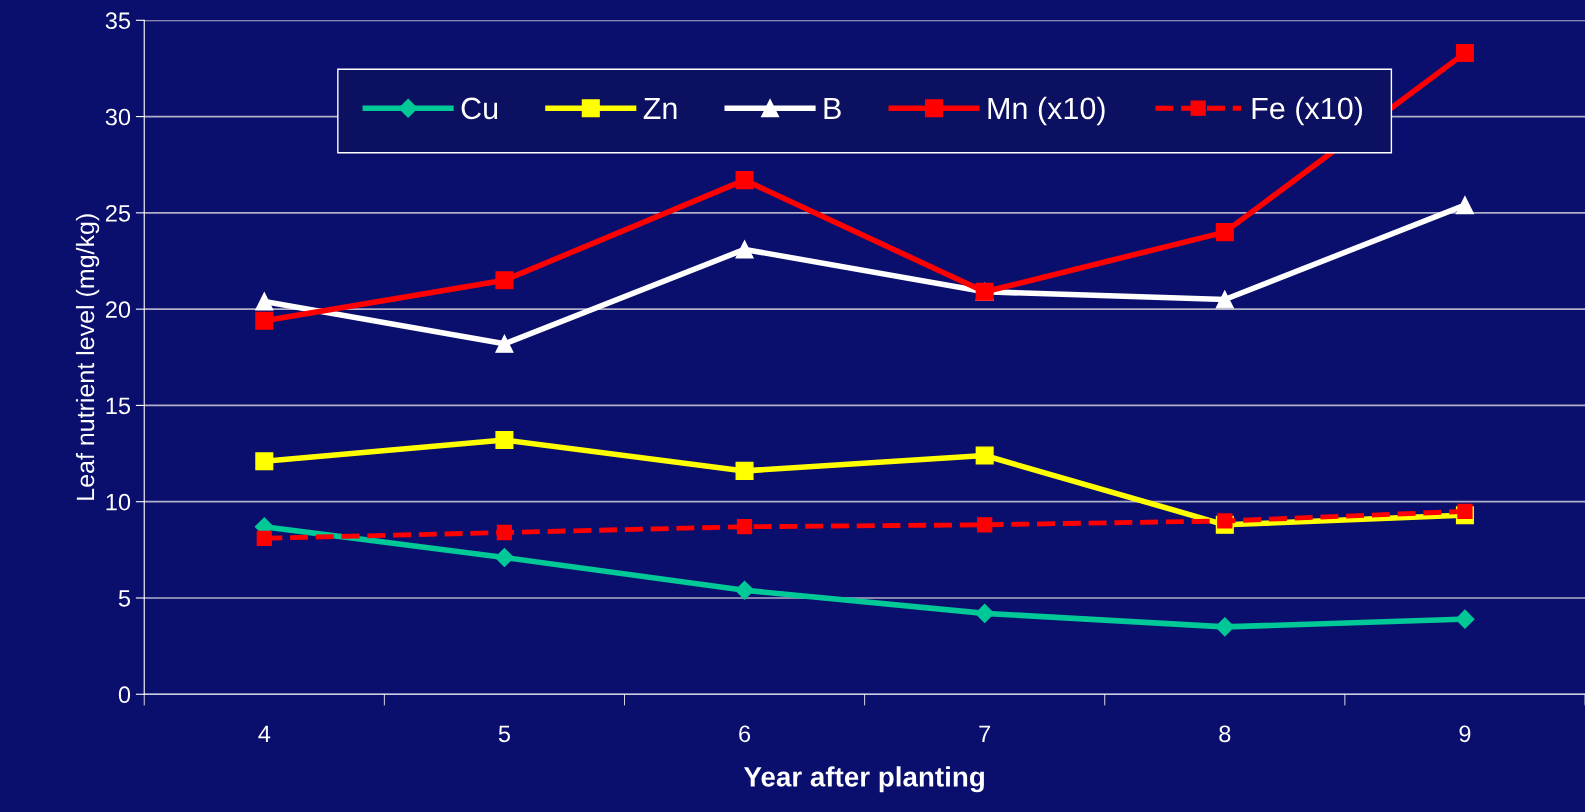  I want to click on legend-label: Cu, so click(479, 108).